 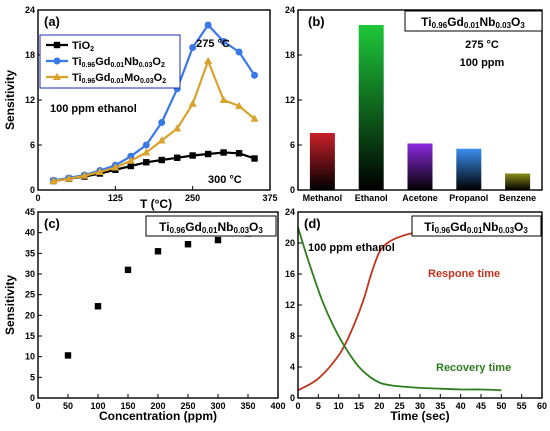 What do you see at coordinates (156, 204) in the screenshot?
I see `panel-a-x-axis-label: T (°C)` at bounding box center [156, 204].